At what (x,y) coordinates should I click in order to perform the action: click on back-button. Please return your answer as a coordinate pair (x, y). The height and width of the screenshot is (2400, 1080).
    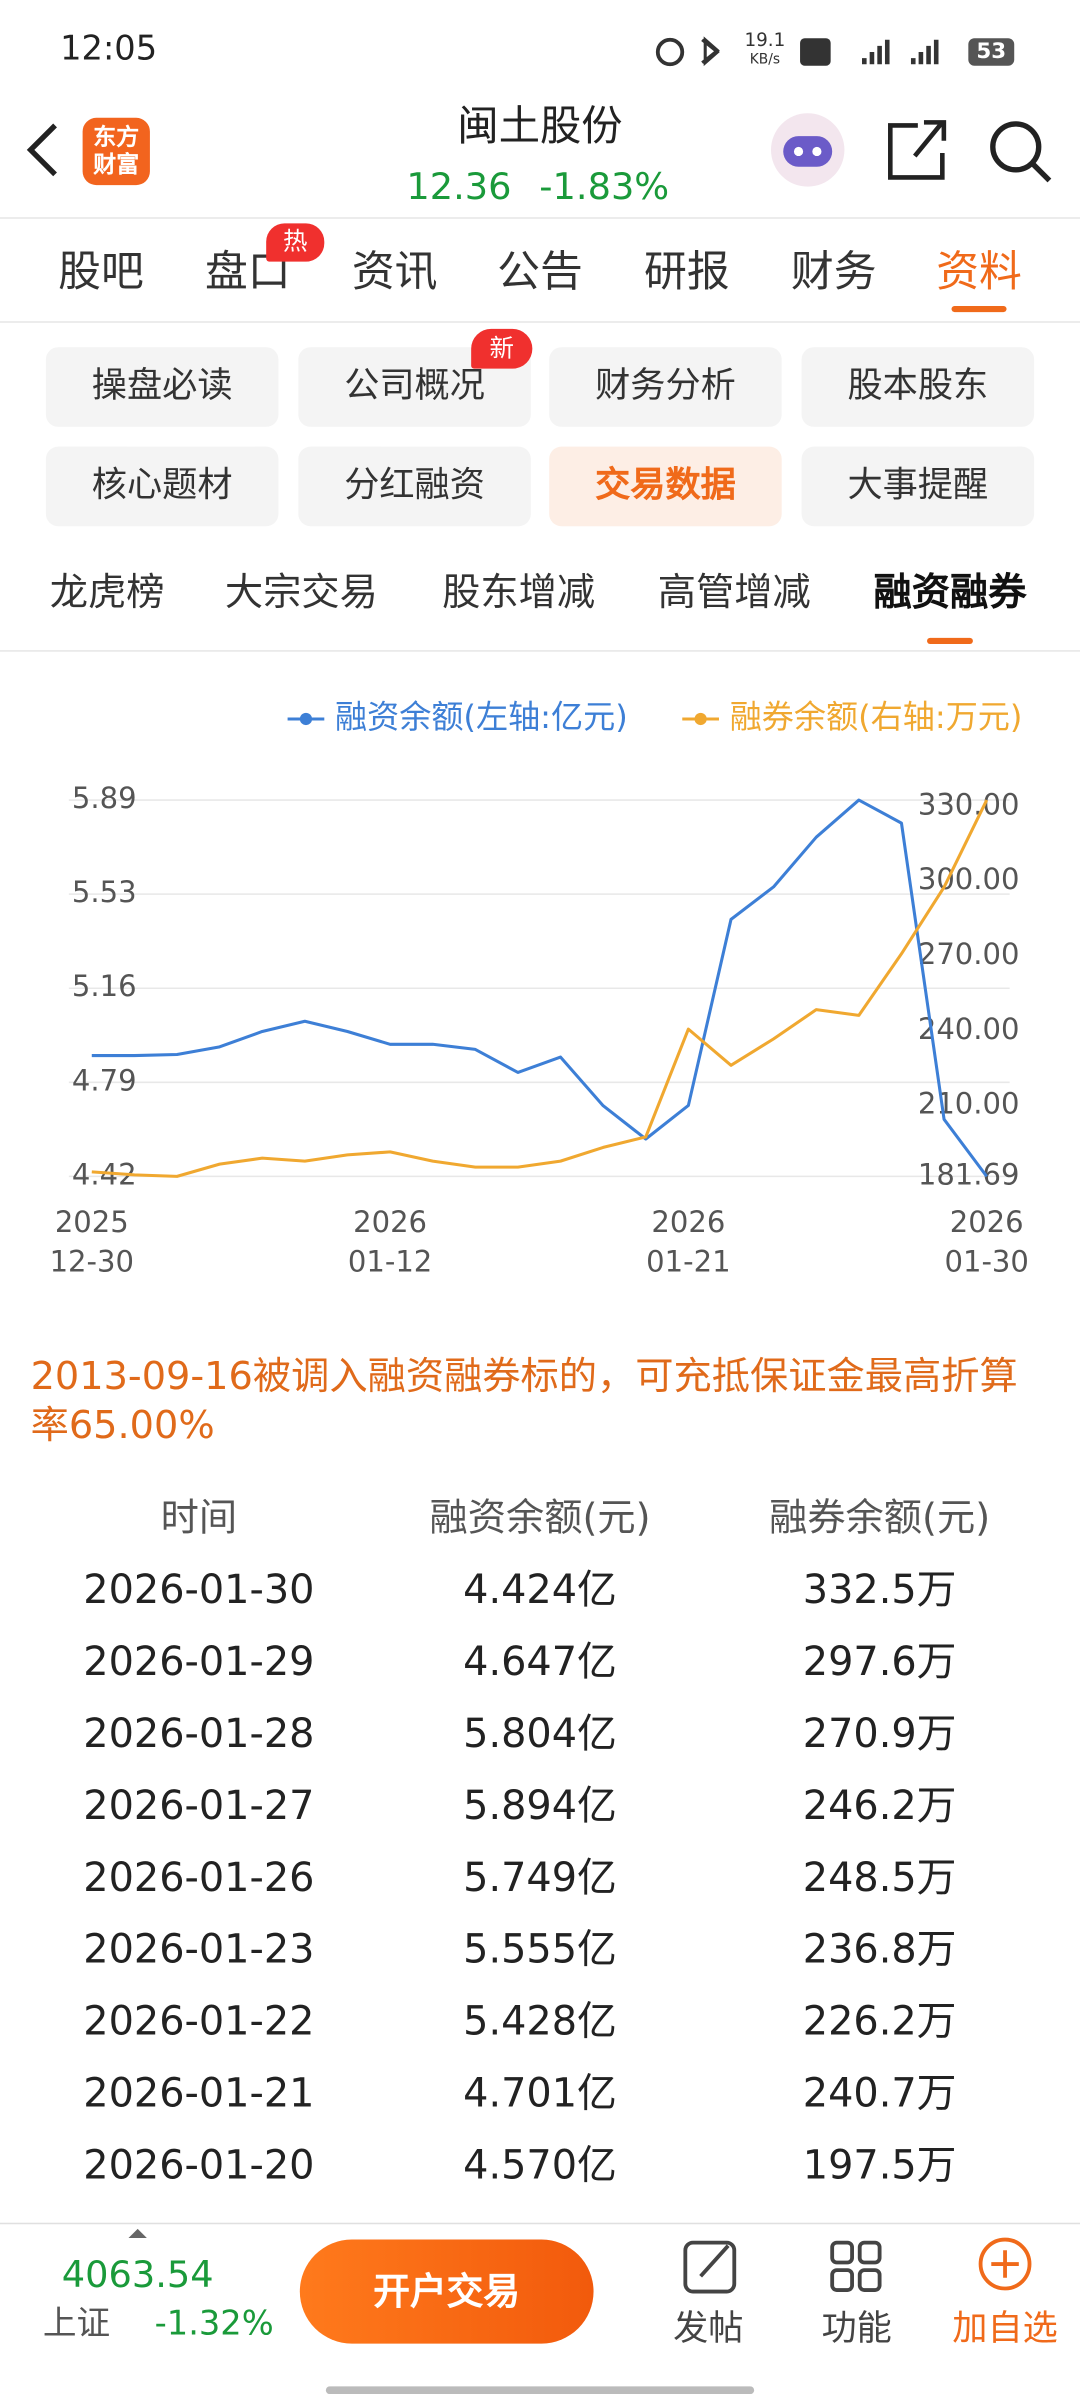
    Looking at the image, I should click on (44, 151).